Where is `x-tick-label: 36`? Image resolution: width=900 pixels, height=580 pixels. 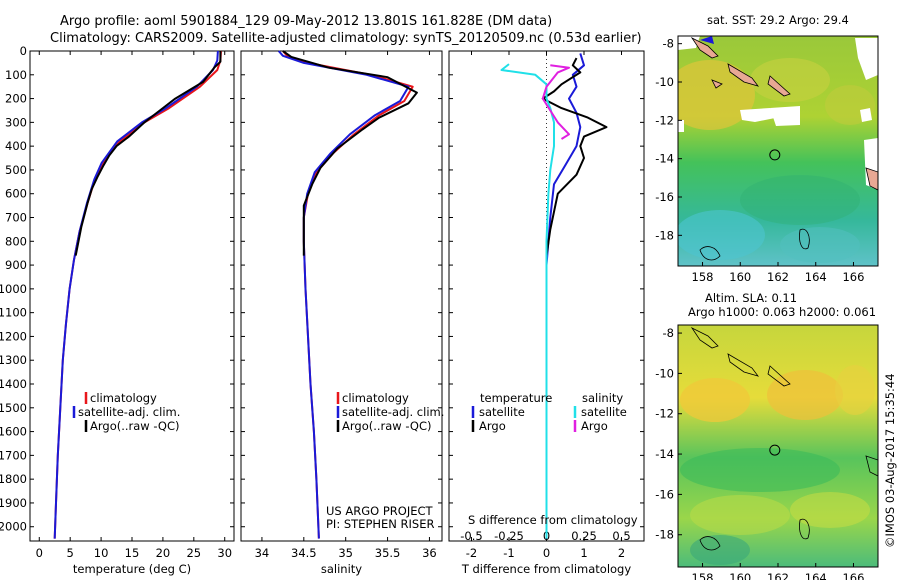 x-tick-label: 36 is located at coordinates (429, 553).